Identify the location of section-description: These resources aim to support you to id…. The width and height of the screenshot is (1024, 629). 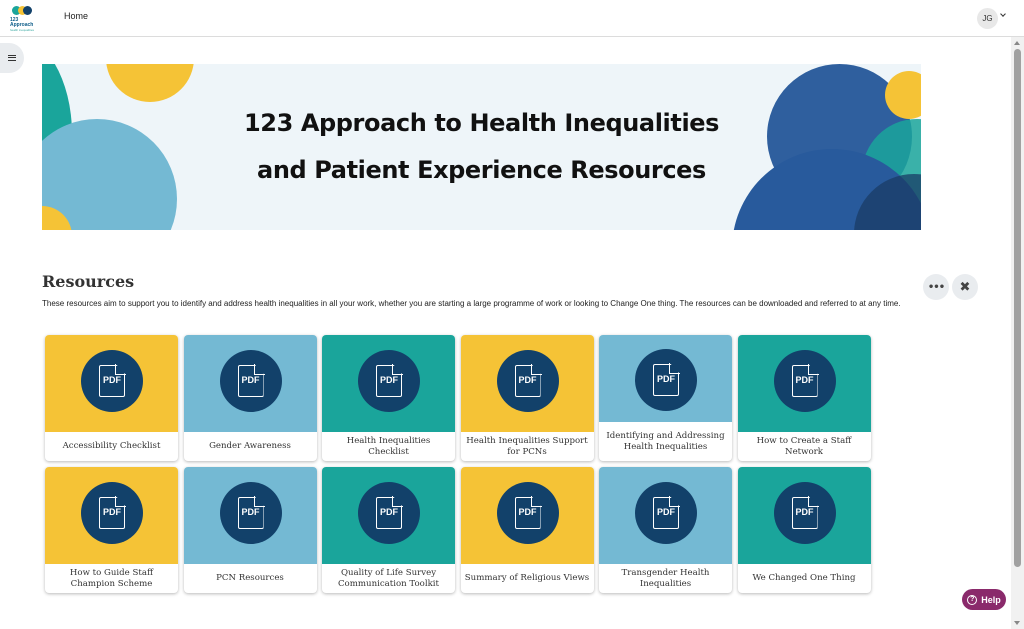
(471, 303).